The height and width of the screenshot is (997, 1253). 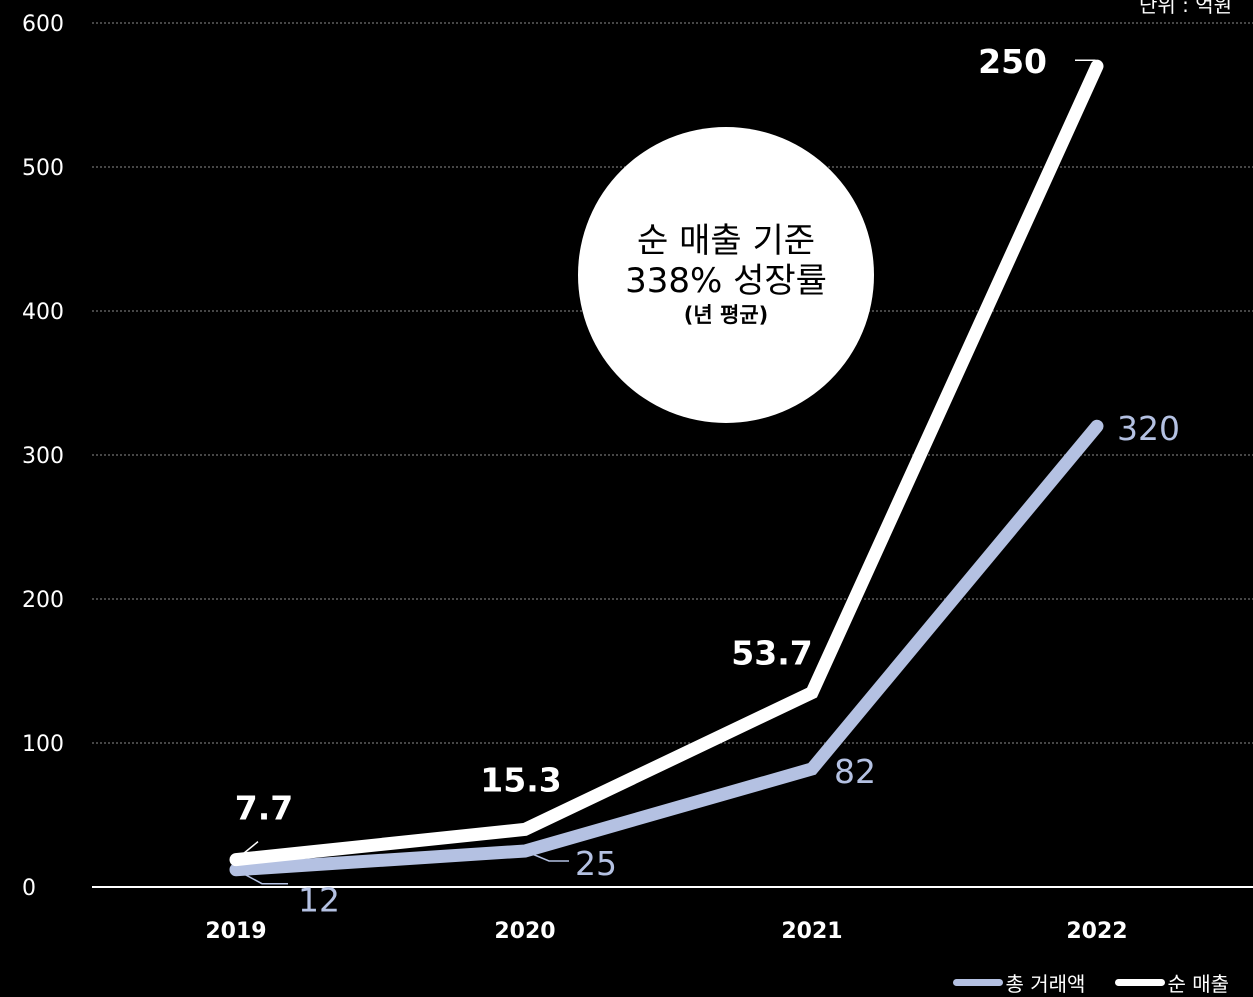 What do you see at coordinates (264, 808) in the screenshot?
I see `data-label-revenue: 7.7` at bounding box center [264, 808].